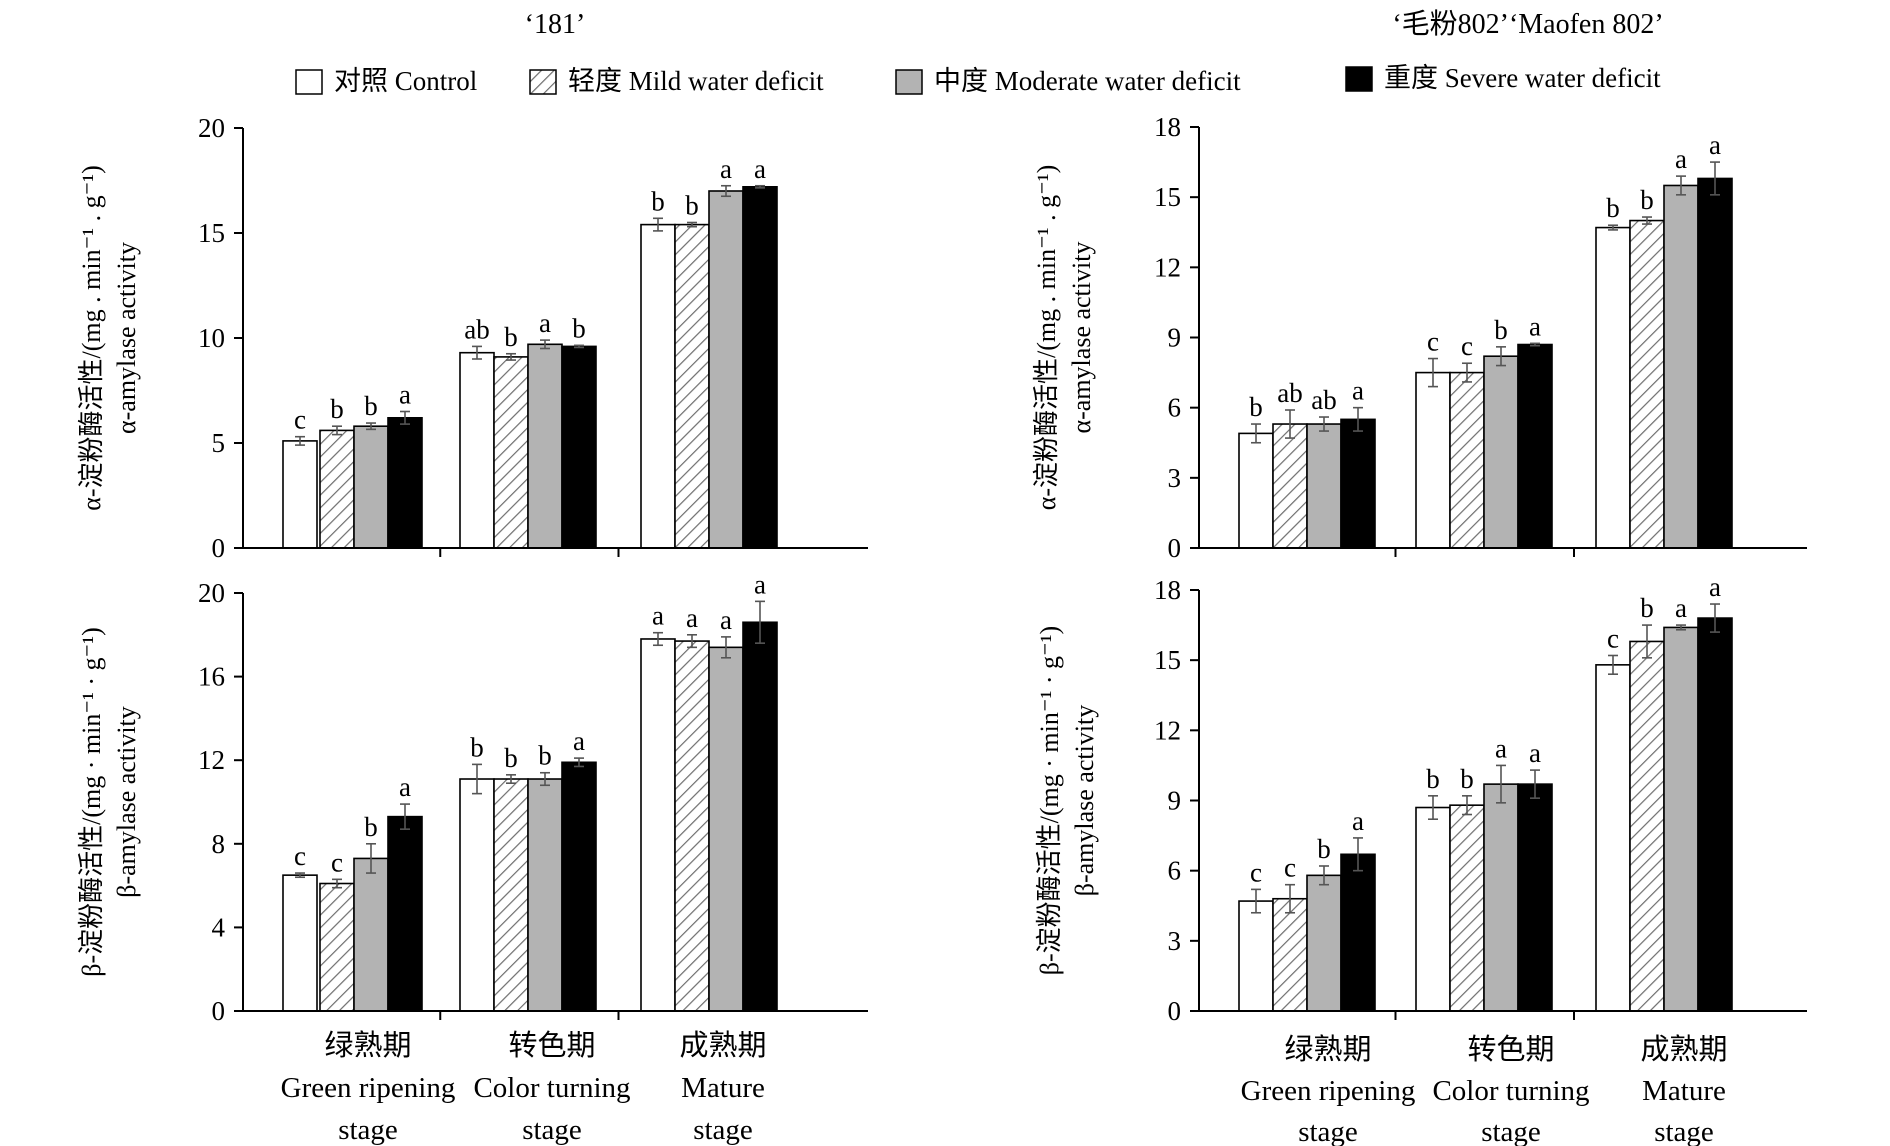  I want to click on y-tick-label: 16, so click(211, 677).